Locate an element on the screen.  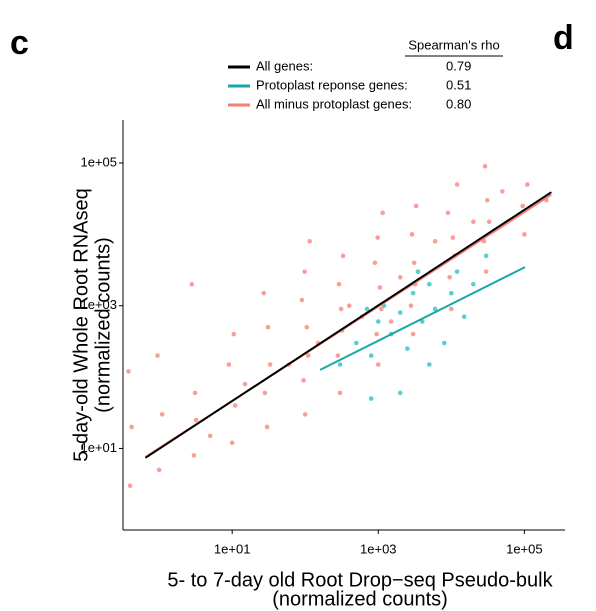
x-tick-label: 1e+03 is located at coordinates (378, 548).